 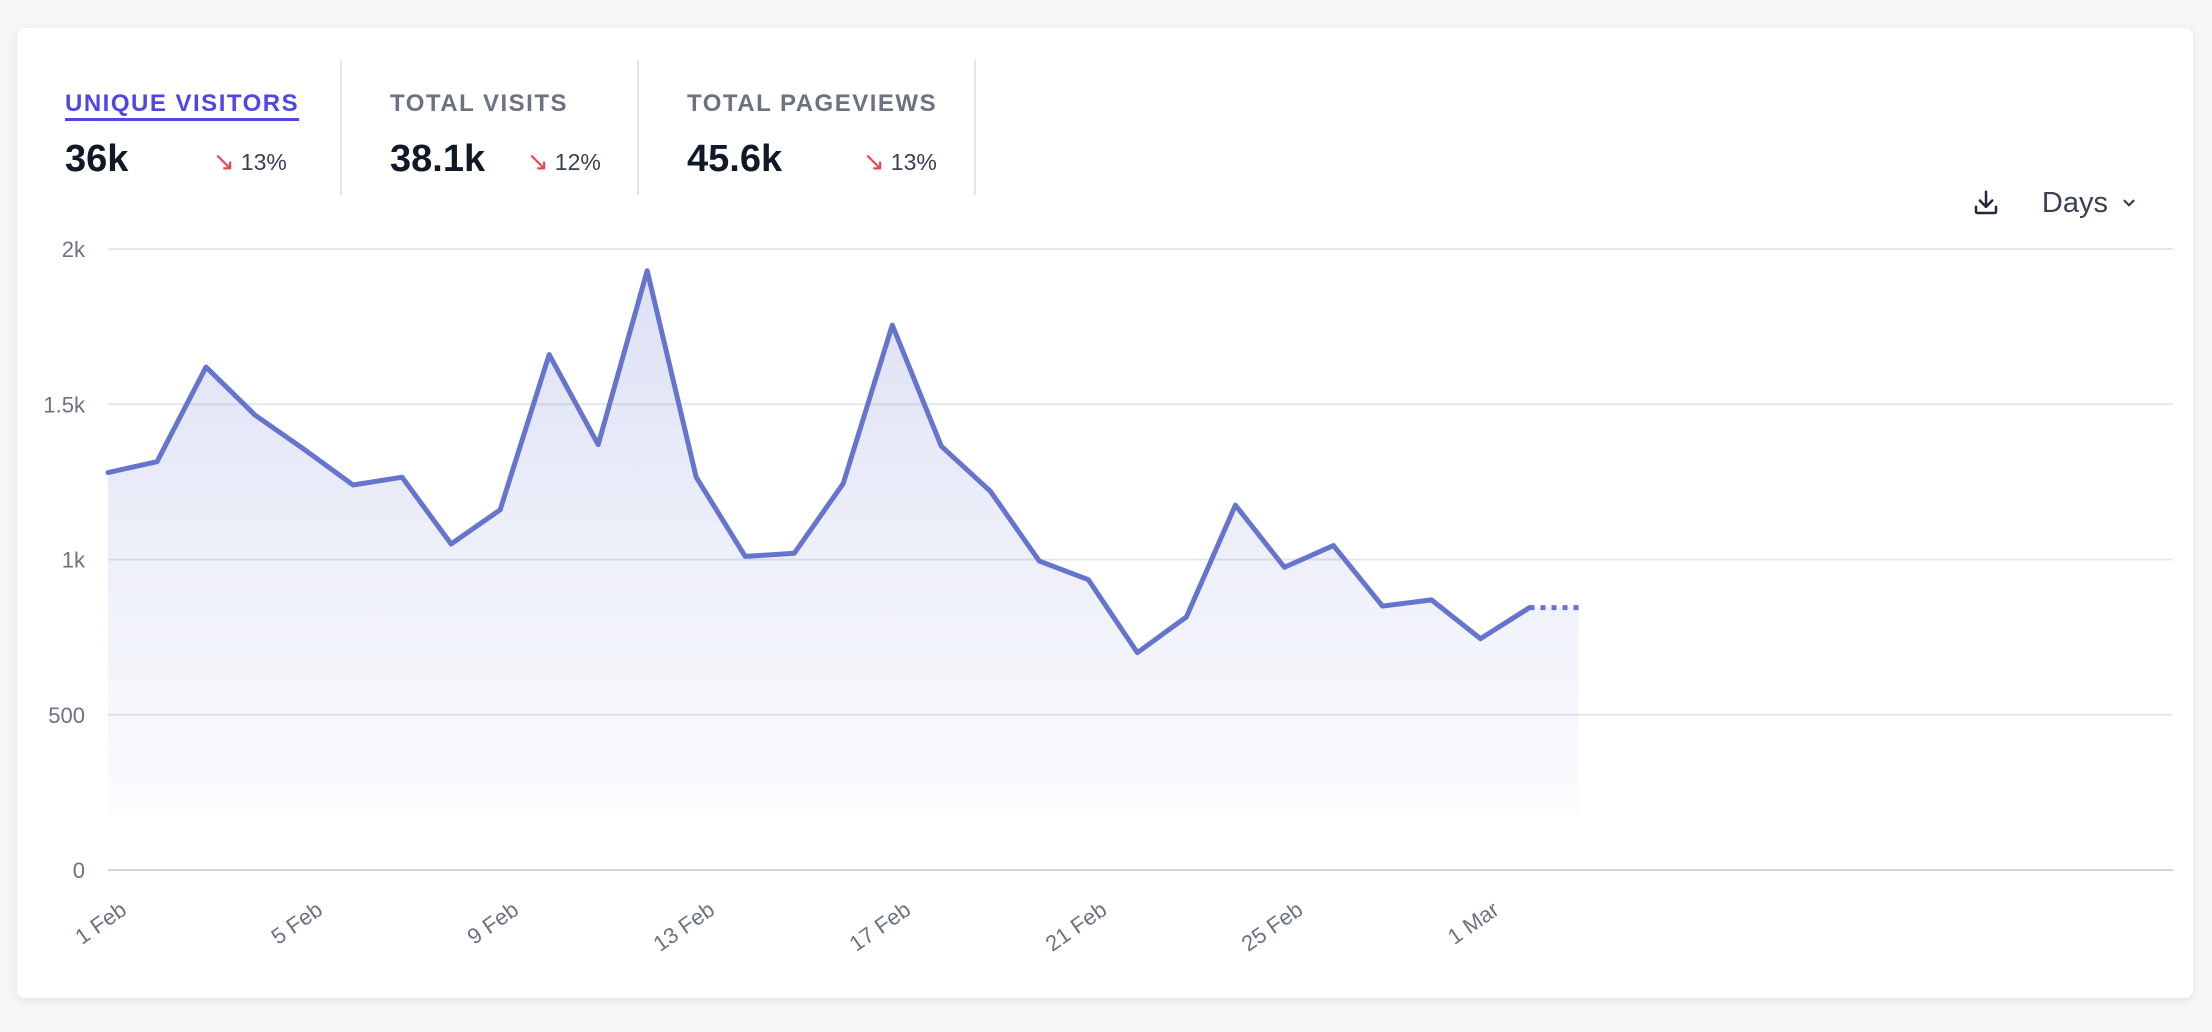 What do you see at coordinates (812, 103) in the screenshot?
I see `metric-label: TOTAL PAGEVIEWS` at bounding box center [812, 103].